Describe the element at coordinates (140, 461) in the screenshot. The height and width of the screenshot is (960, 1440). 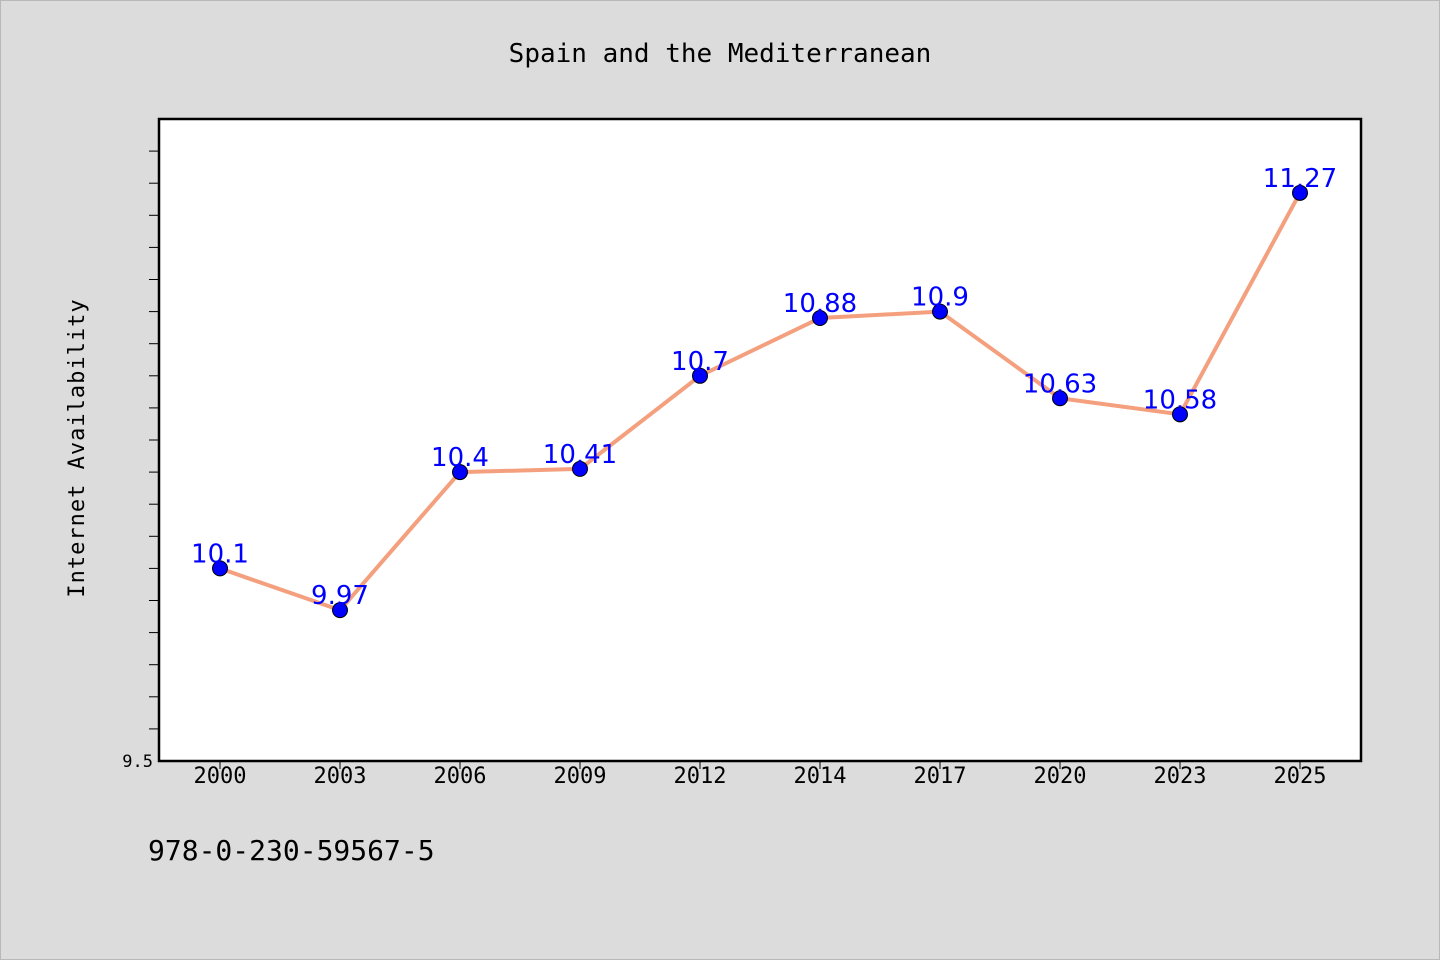
I see `y-axis-ticks: 9.5` at that location.